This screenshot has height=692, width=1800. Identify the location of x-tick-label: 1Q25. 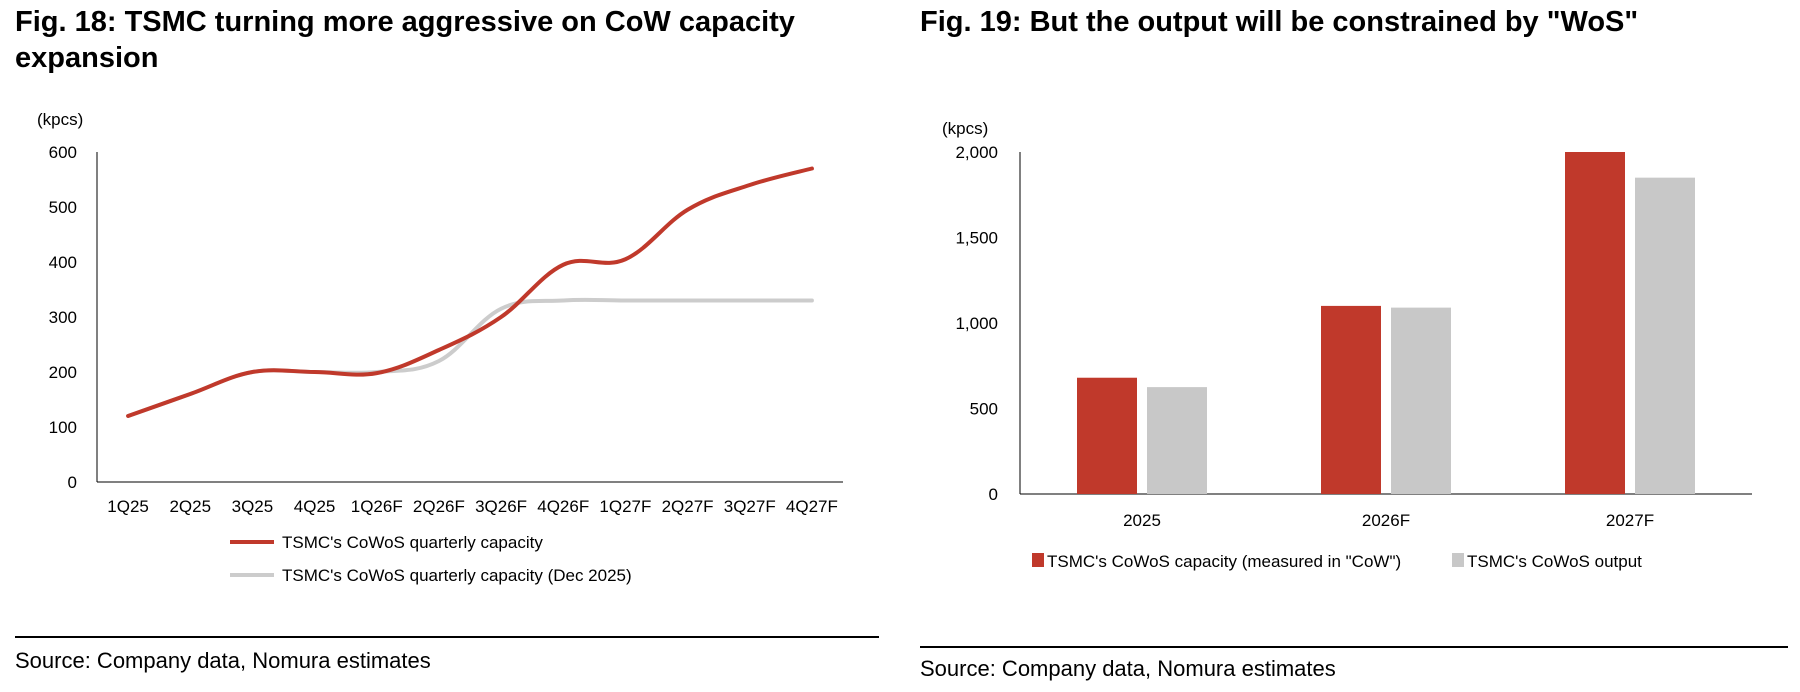
(128, 506).